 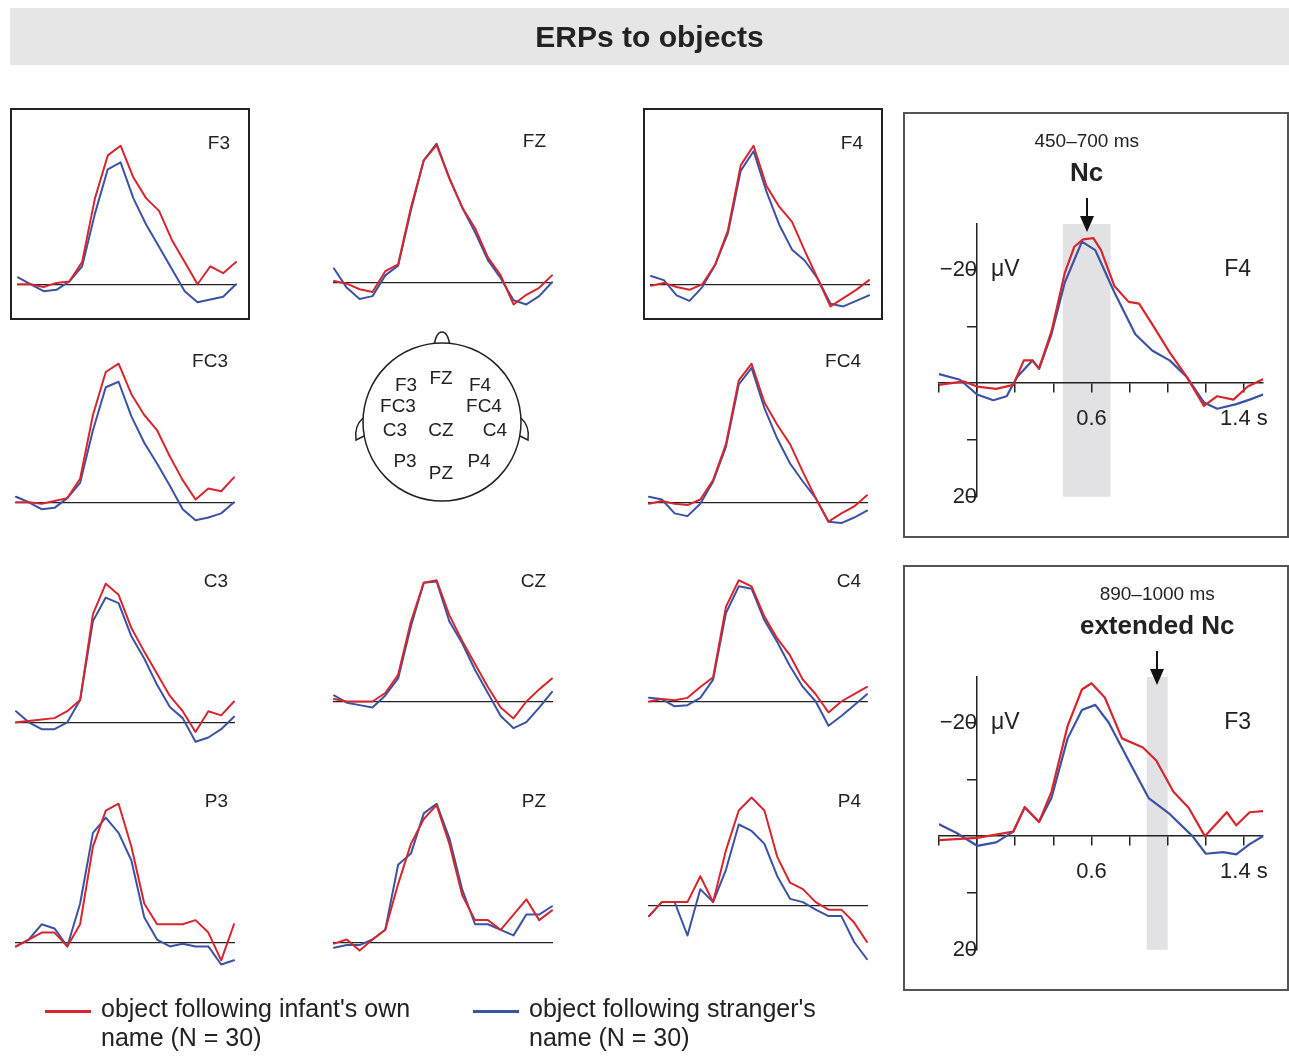 What do you see at coordinates (1157, 625) in the screenshot?
I see `text: extended Nc` at bounding box center [1157, 625].